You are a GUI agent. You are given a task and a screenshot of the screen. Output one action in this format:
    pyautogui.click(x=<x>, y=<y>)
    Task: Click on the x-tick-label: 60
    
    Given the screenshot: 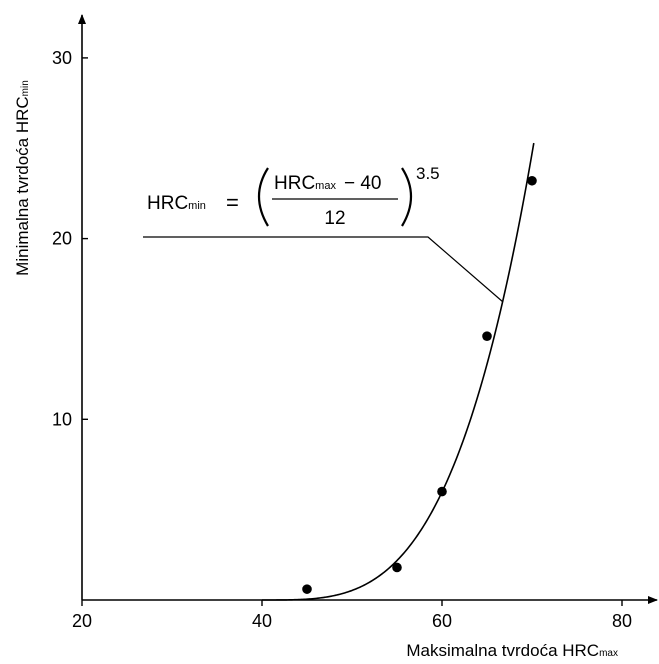 What is the action you would take?
    pyautogui.click(x=442, y=621)
    